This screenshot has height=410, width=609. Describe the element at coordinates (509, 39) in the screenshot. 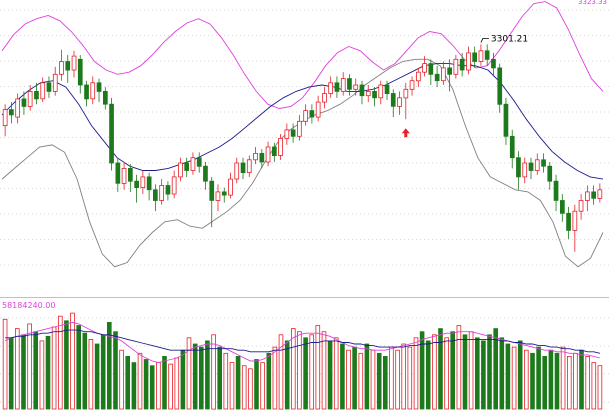

I see `max-price-label: 3301.21` at that location.